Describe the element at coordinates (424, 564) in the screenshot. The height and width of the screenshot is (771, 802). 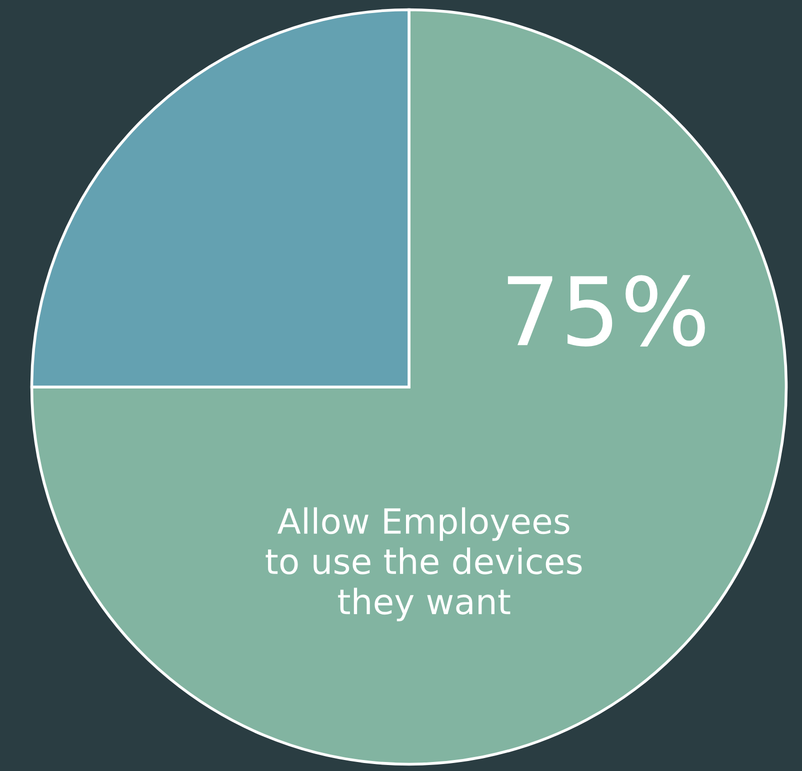
I see `slice-label: Allow Employees to use the devices they want` at that location.